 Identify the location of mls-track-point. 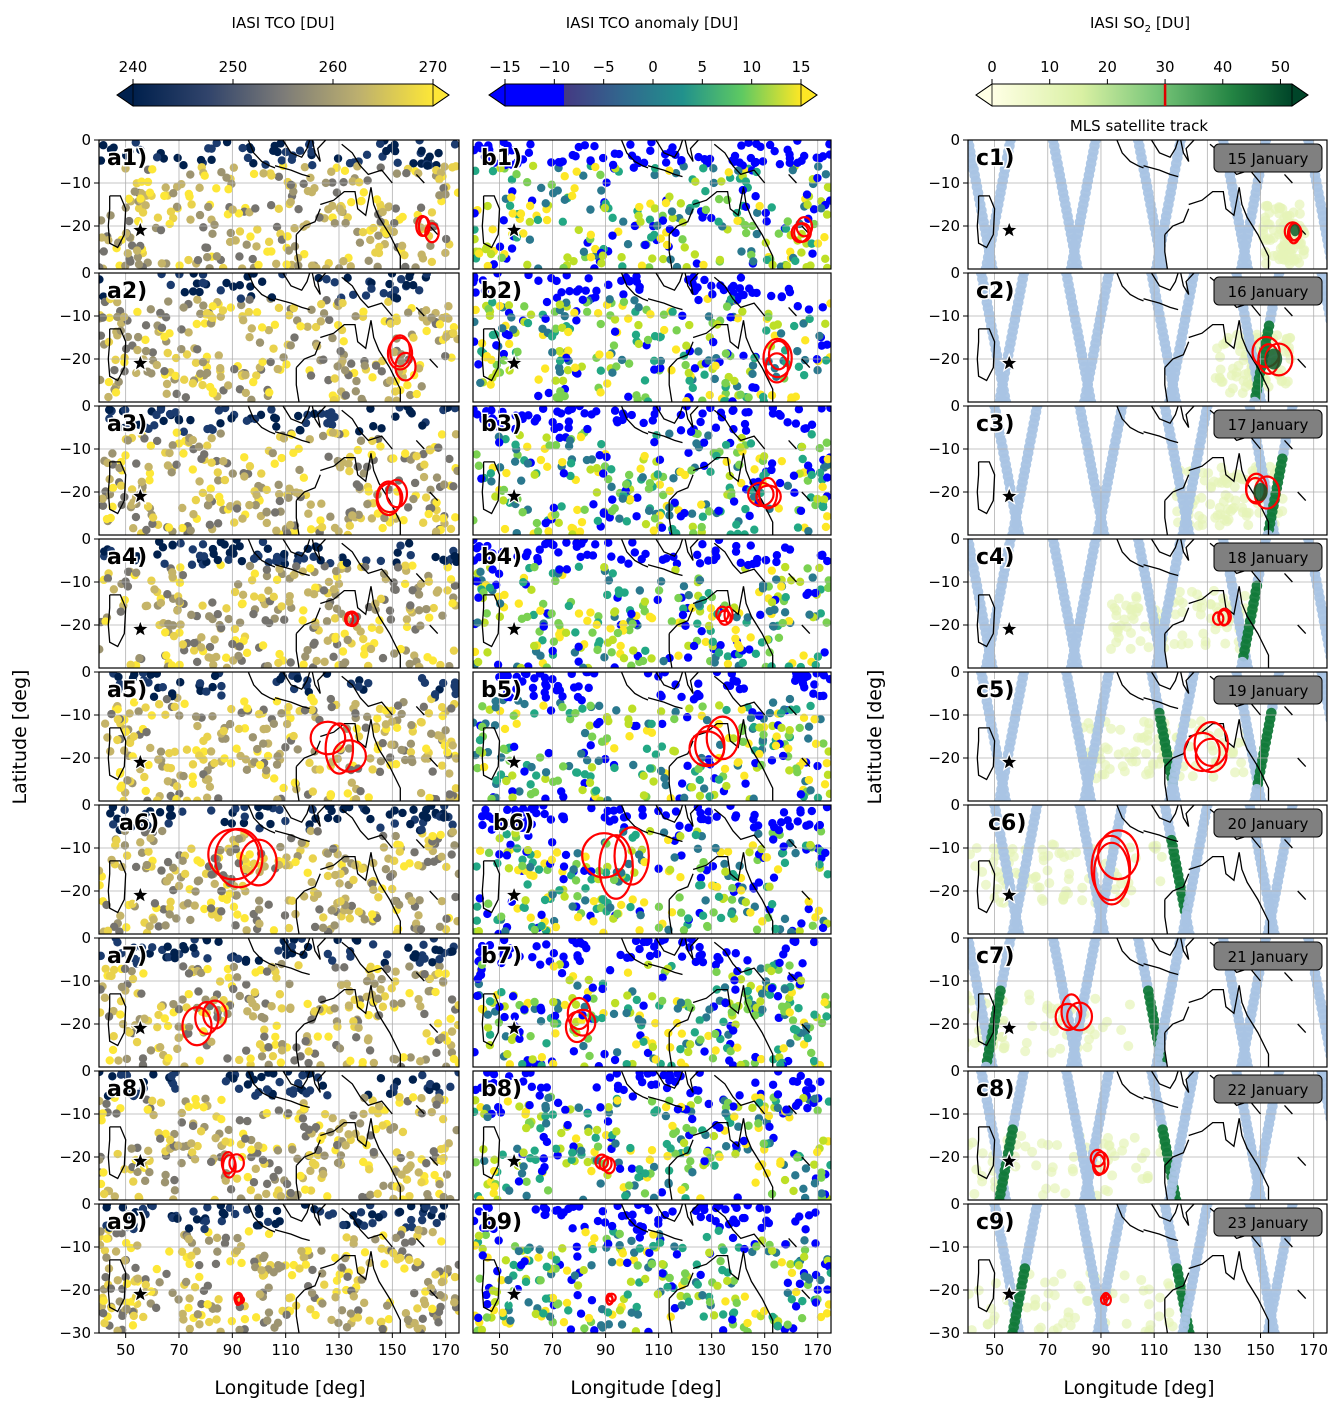
(1183, 532).